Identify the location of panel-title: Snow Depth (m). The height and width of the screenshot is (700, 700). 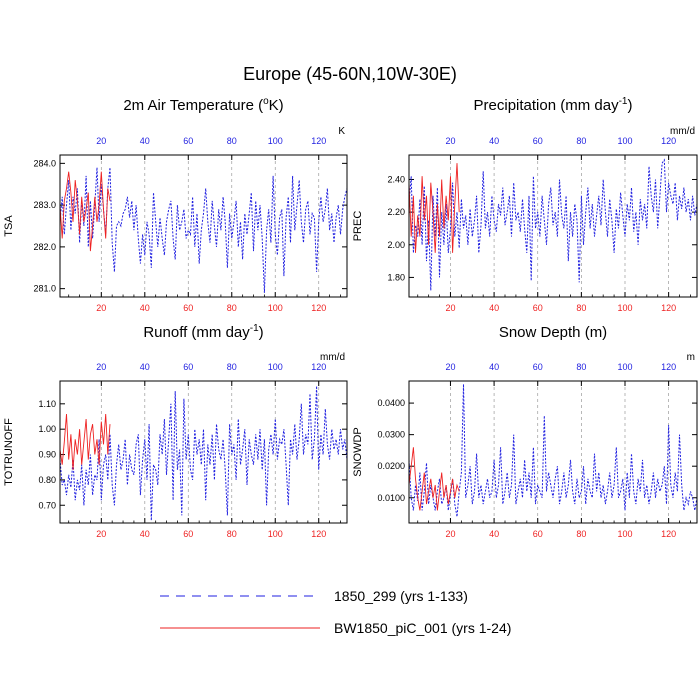
(553, 332).